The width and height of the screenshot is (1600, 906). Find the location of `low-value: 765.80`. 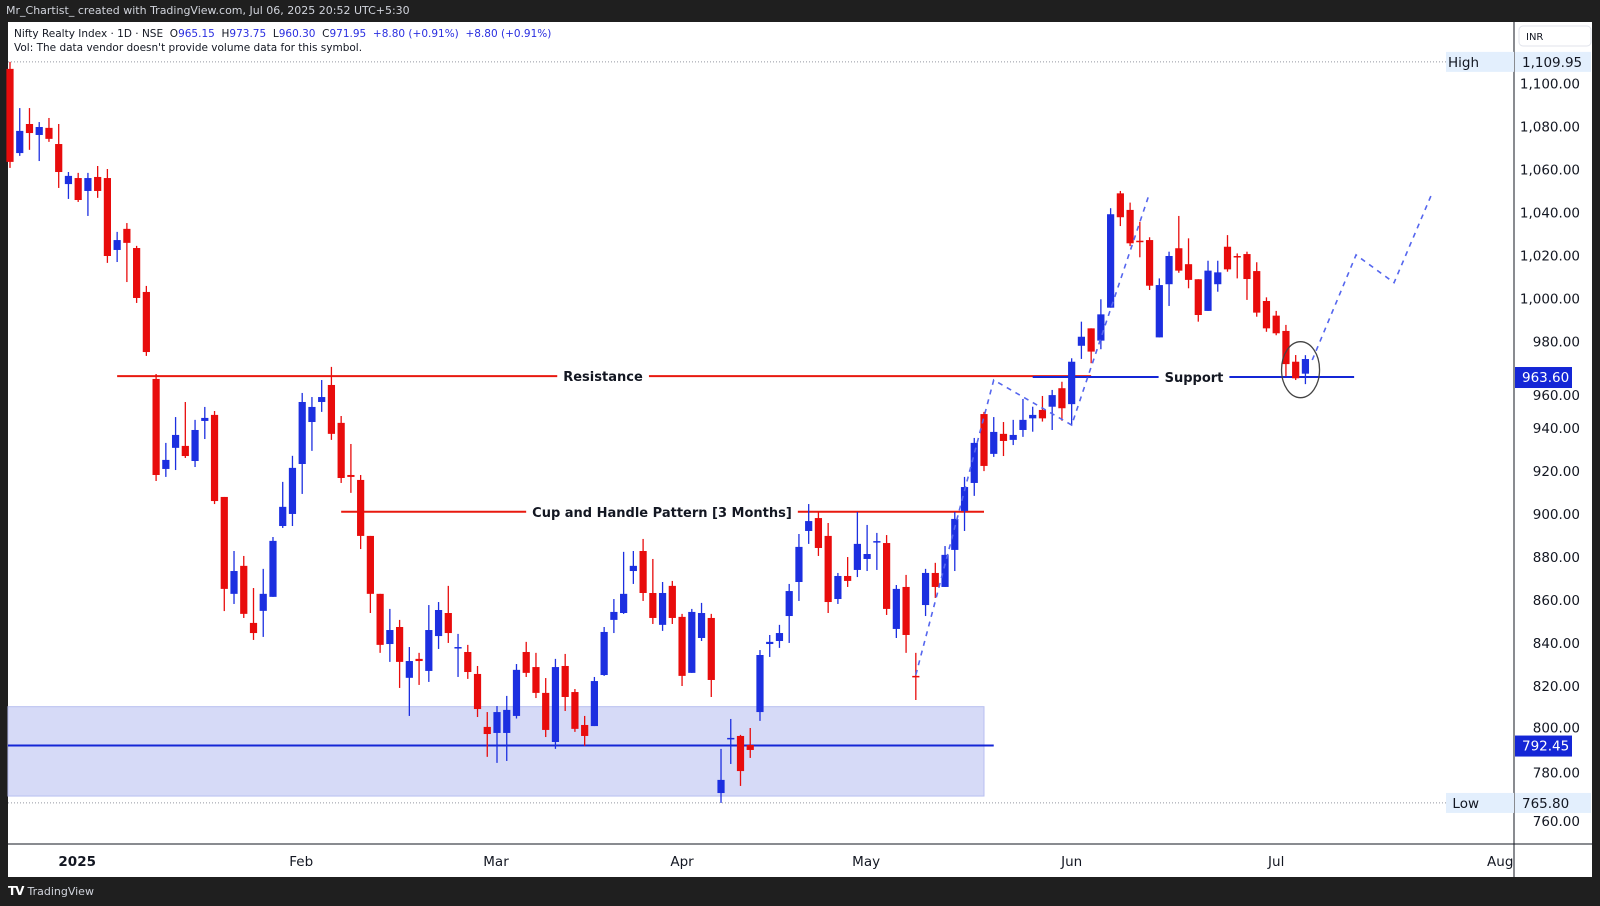

low-value: 765.80 is located at coordinates (1545, 804).